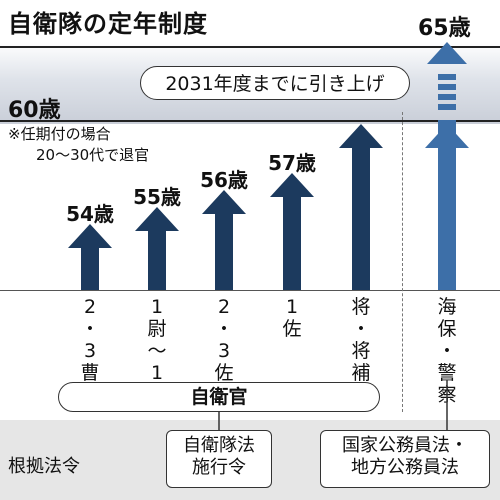 Image resolution: width=500 pixels, height=500 pixels. Describe the element at coordinates (250, 47) in the screenshot. I see `top-rule` at that location.